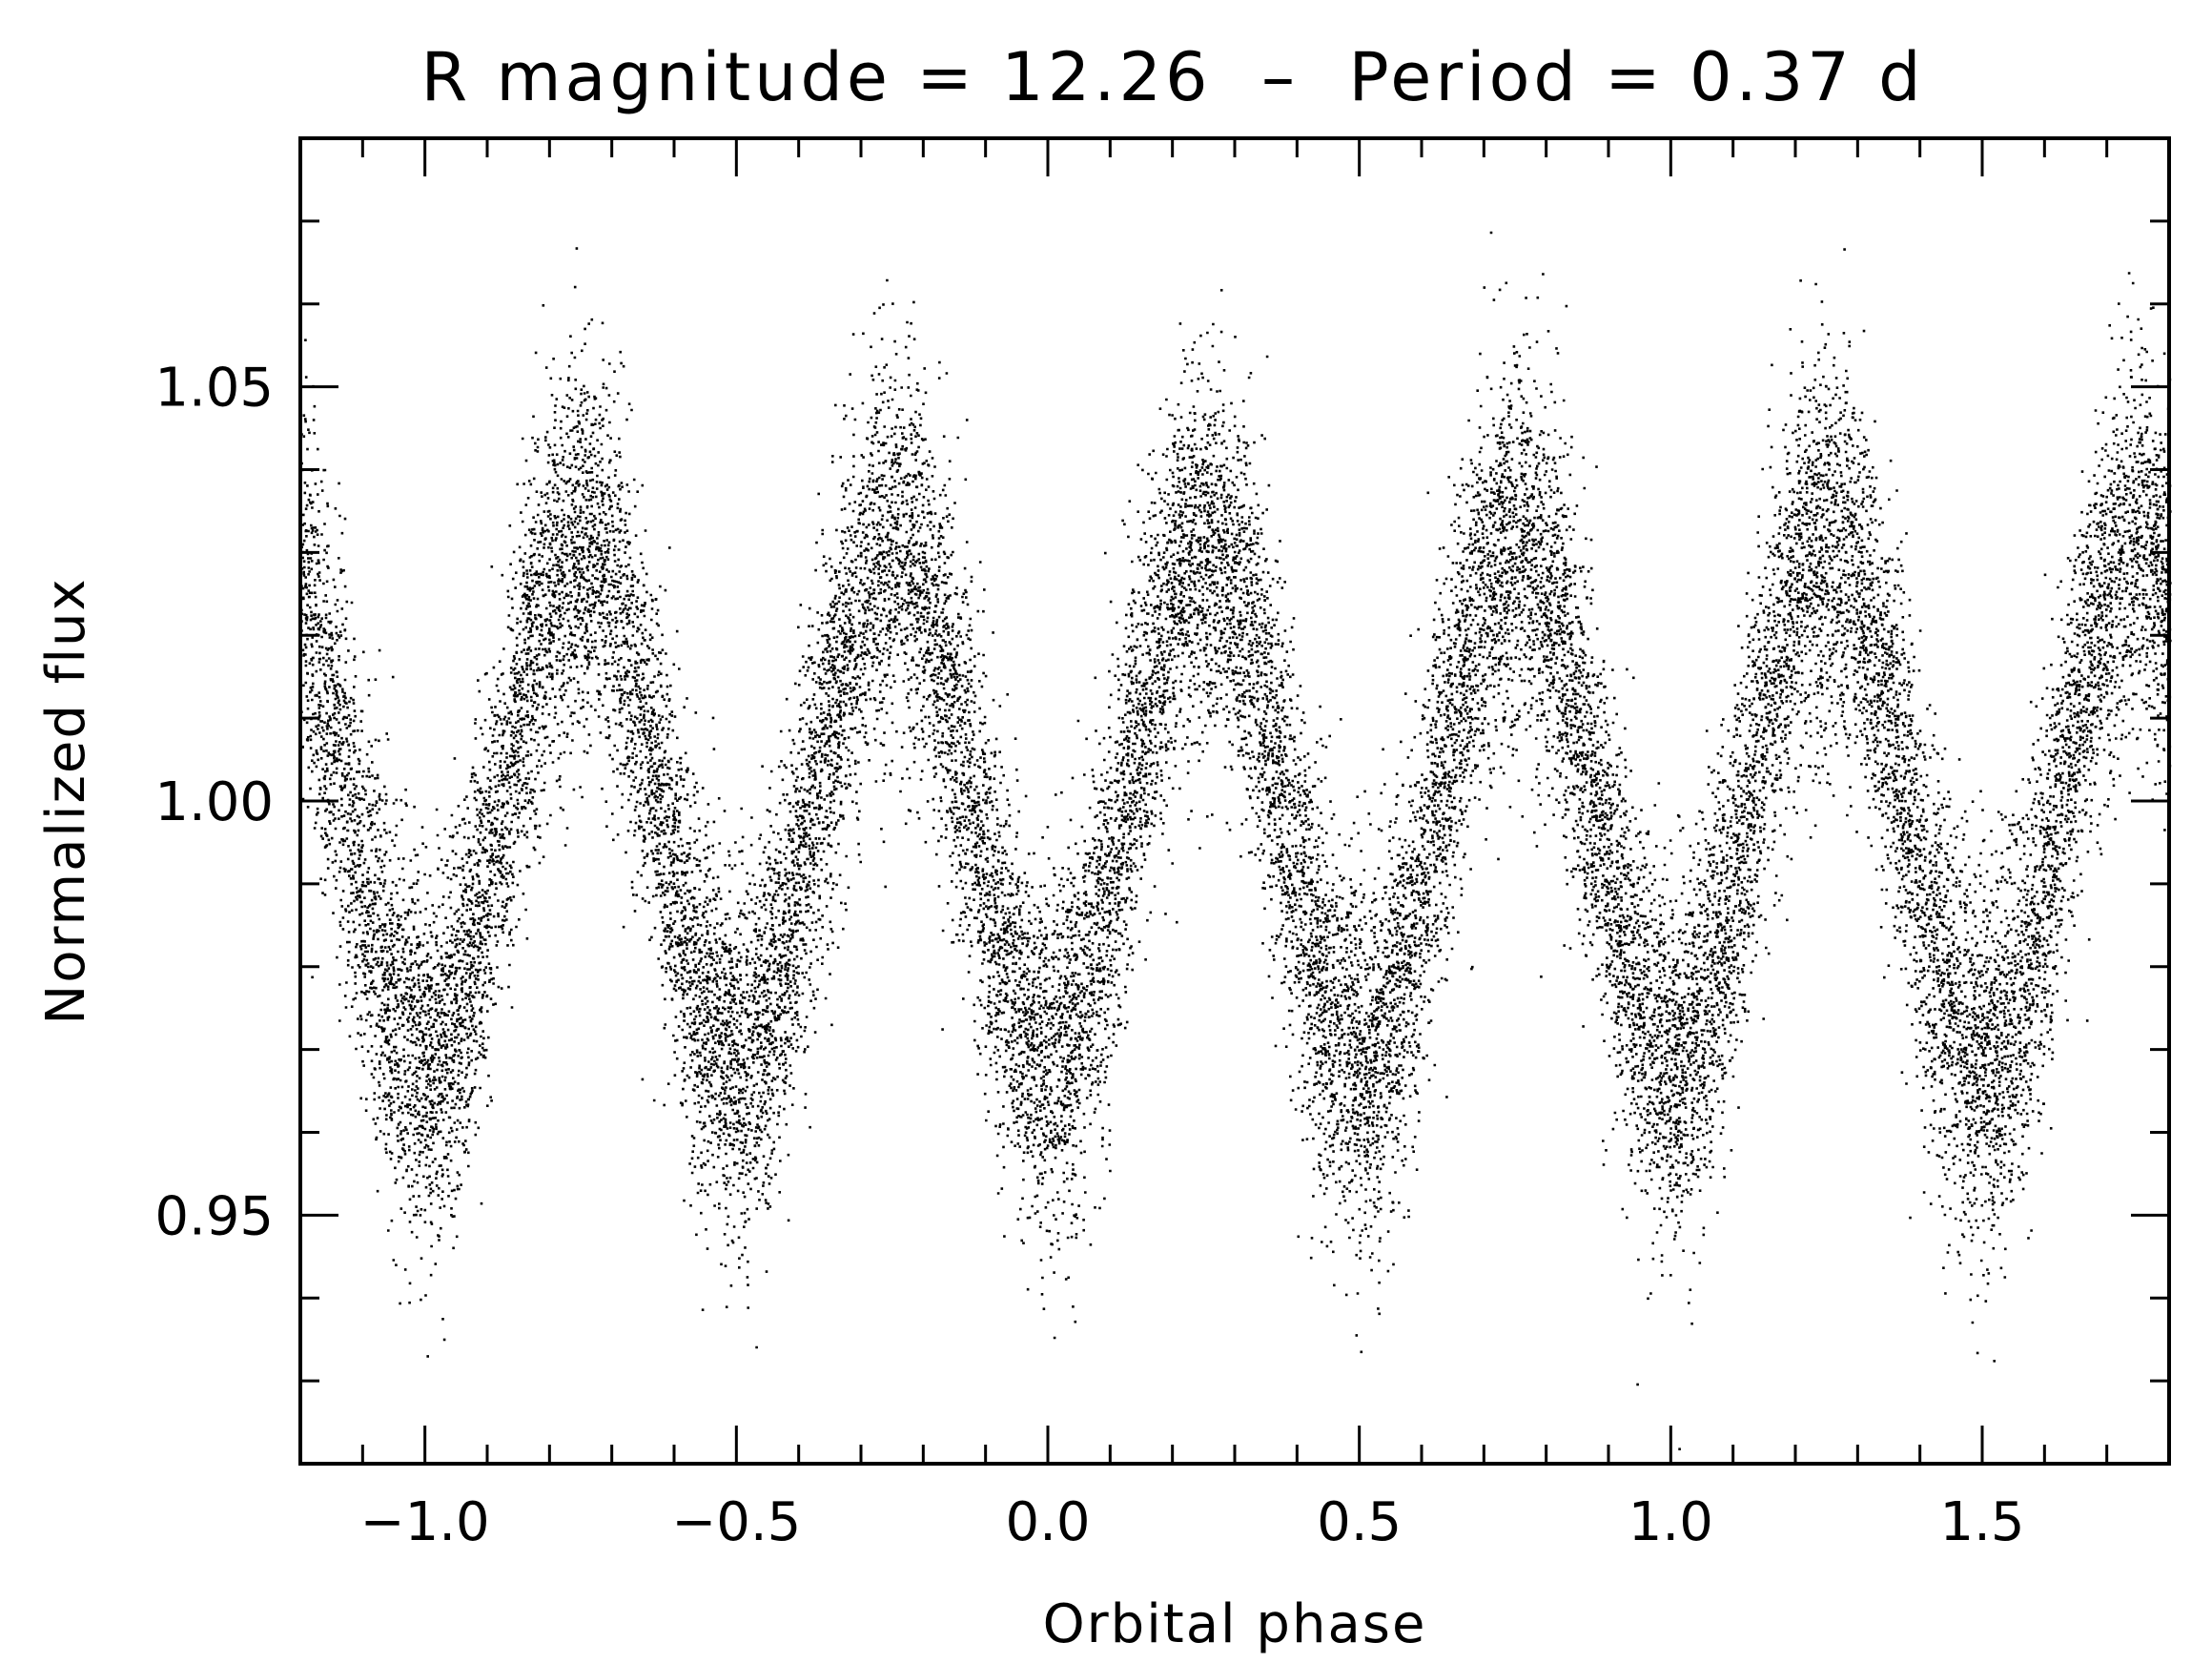 The image size is (2212, 1663). I want to click on x-tick-label: −1.0, so click(425, 1522).